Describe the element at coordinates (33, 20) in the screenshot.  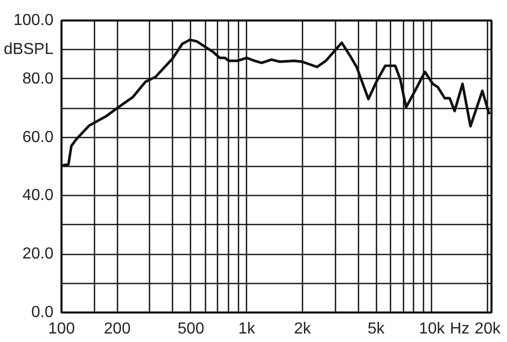
I see `y-tick-label: 100.0` at that location.